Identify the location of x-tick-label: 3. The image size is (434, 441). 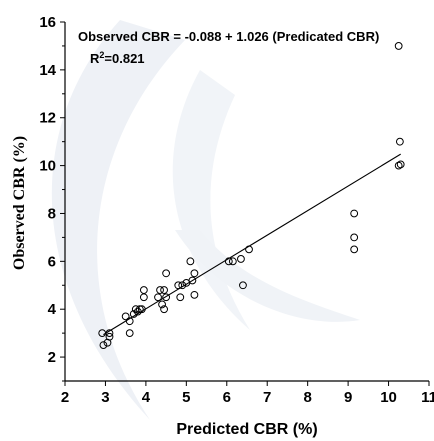
(105, 397).